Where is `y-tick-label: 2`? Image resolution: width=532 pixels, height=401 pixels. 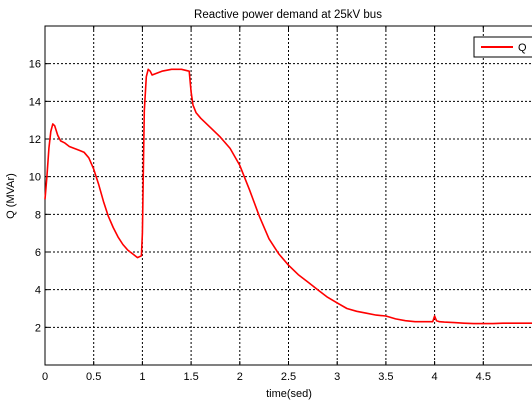 y-tick-label: 2 is located at coordinates (38, 328).